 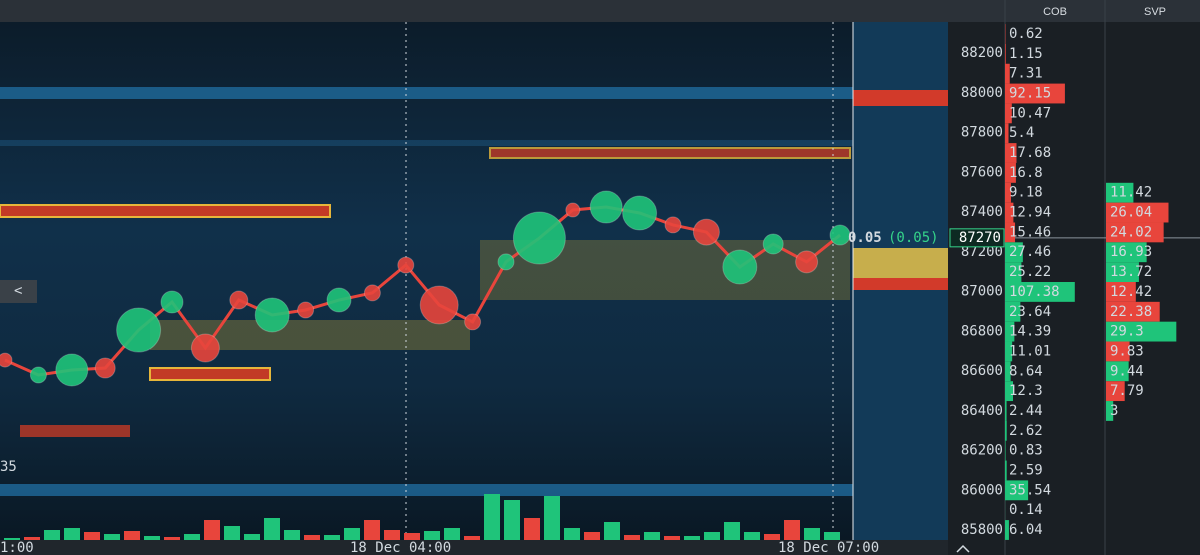 I want to click on cob-value: 5.4, so click(x=1021, y=133).